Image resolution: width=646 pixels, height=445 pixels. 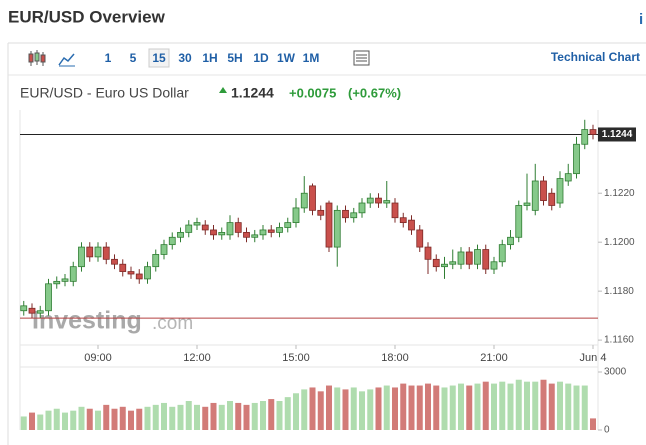 I want to click on interval-button: 15, so click(x=159, y=58).